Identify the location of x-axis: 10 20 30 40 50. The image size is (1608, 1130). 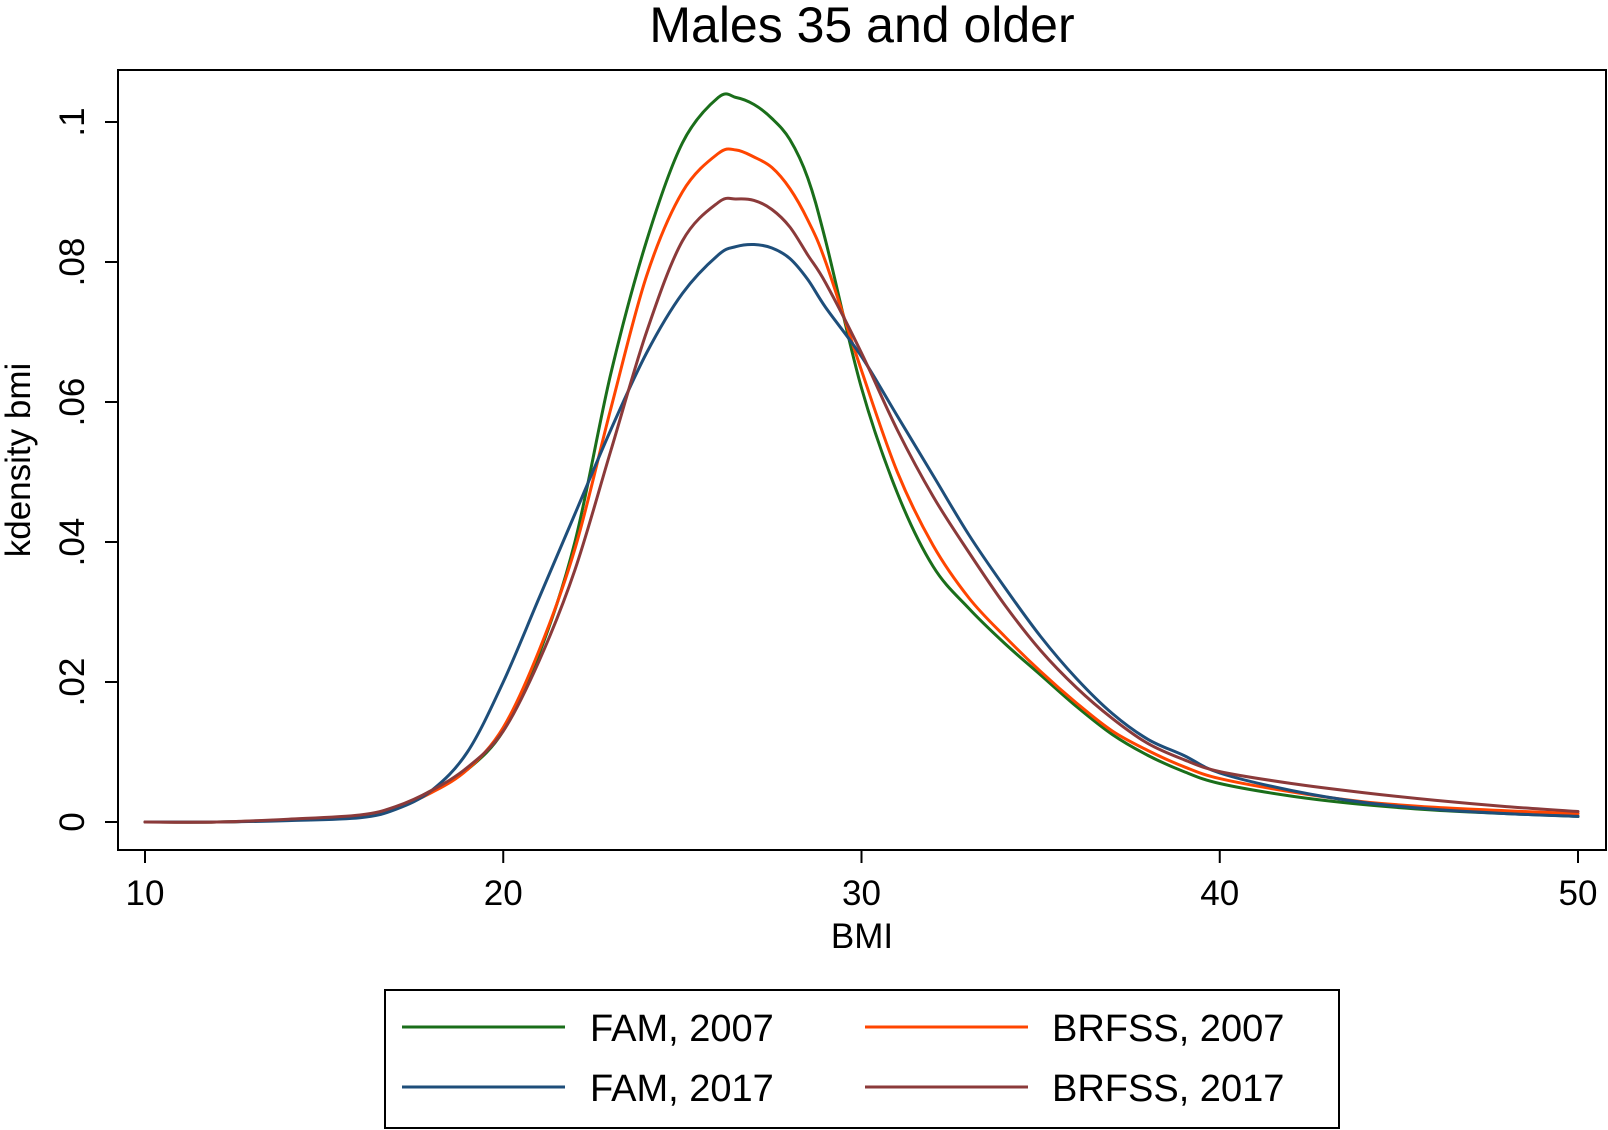
(862, 881).